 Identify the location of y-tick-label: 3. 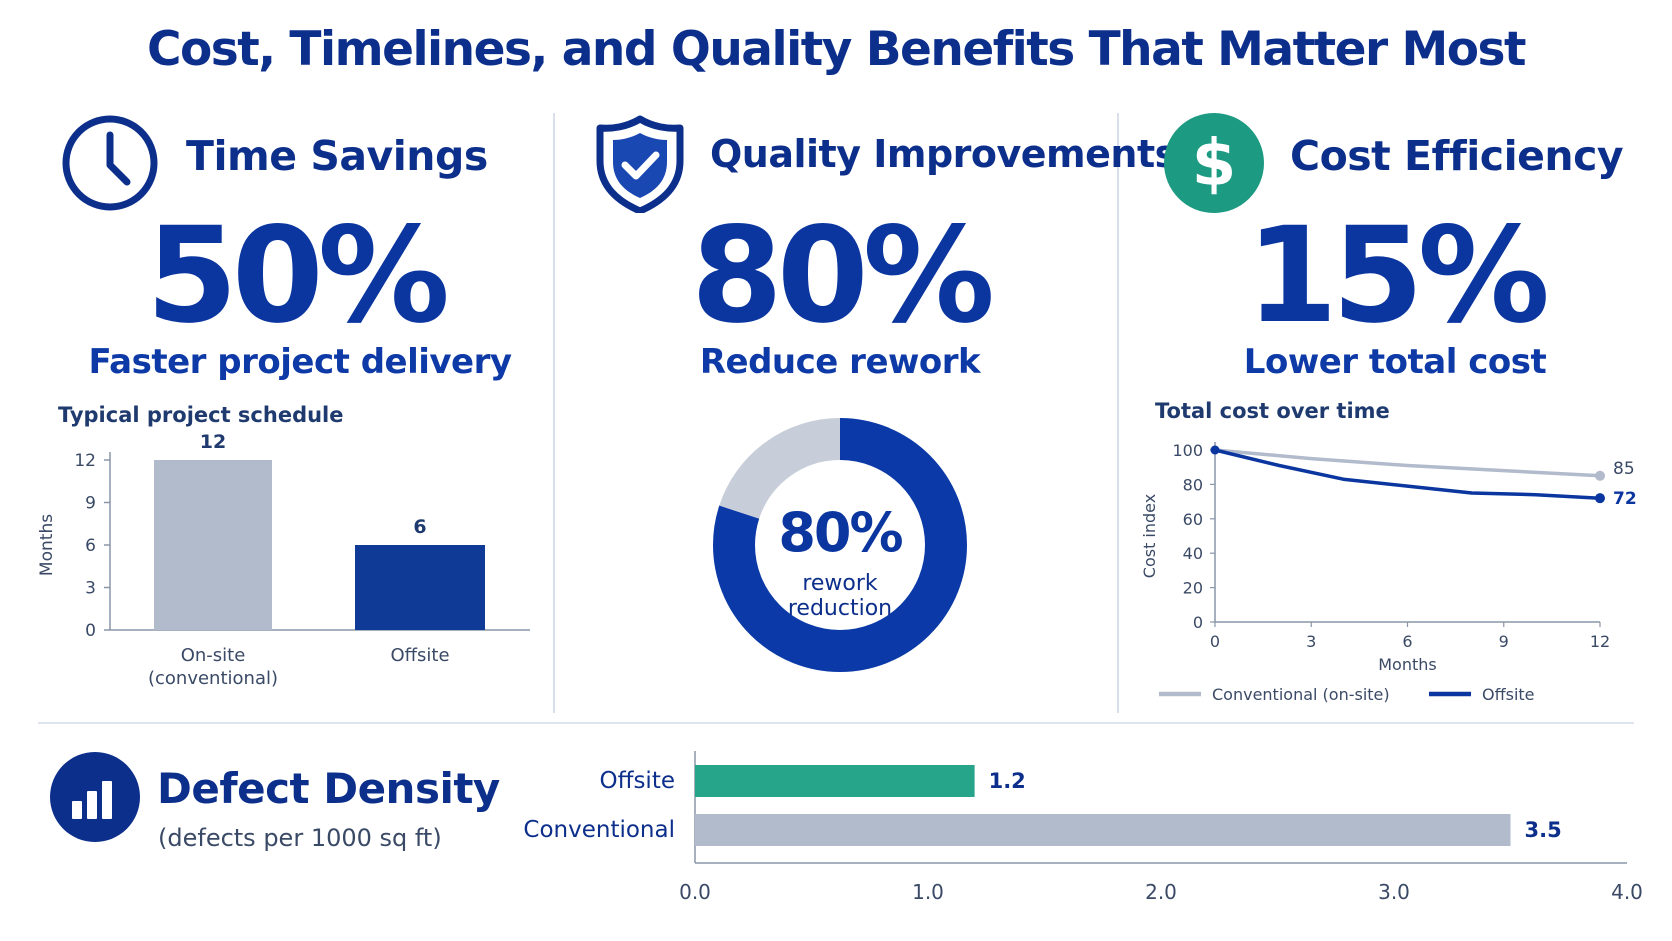
(90, 589).